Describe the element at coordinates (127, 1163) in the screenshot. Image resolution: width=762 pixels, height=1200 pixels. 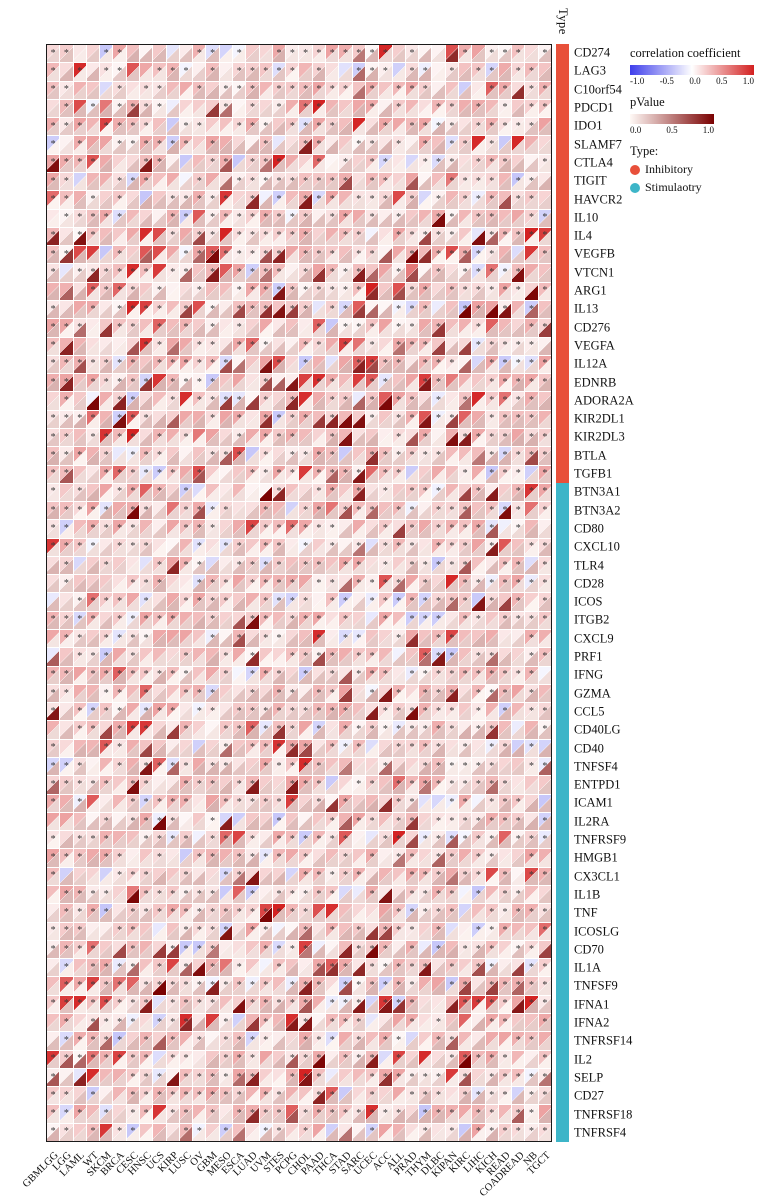
I see `cancer-type-label: CESC` at that location.